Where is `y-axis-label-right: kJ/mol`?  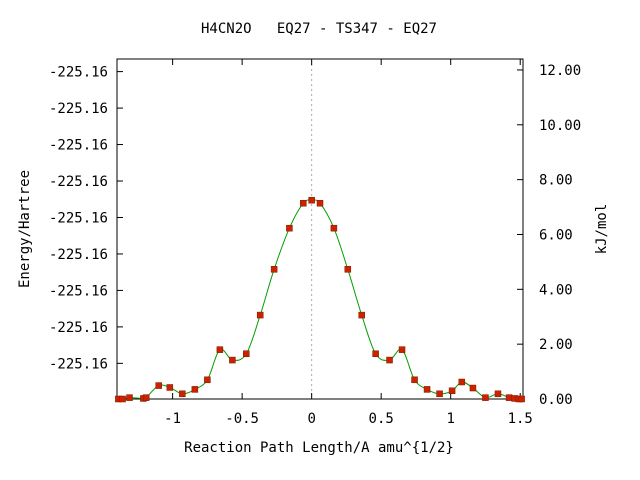
y-axis-label-right: kJ/mol is located at coordinates (602, 229).